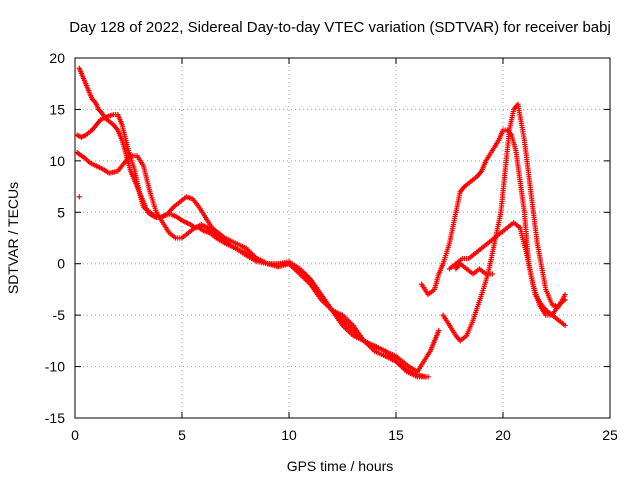 The width and height of the screenshot is (640, 480). What do you see at coordinates (57, 109) in the screenshot?
I see `y-tick-label: 15` at bounding box center [57, 109].